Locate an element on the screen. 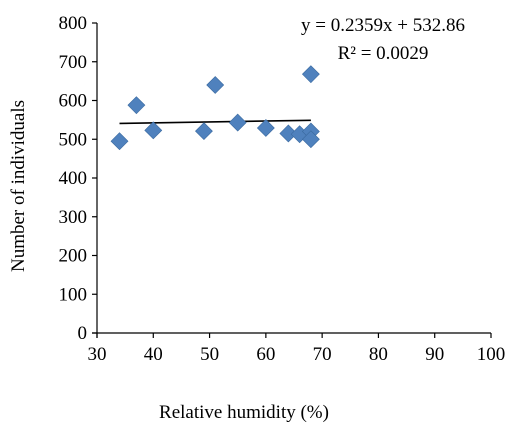  x-tick-label: 70 is located at coordinates (322, 354).